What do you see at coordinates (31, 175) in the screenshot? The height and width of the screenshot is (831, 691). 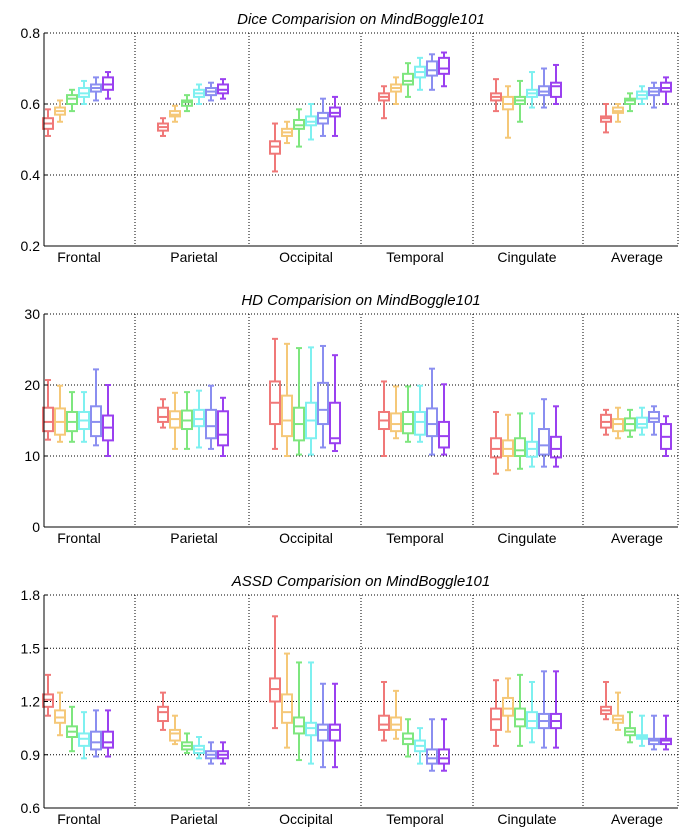 I see `y-tick-label: 0.4` at bounding box center [31, 175].